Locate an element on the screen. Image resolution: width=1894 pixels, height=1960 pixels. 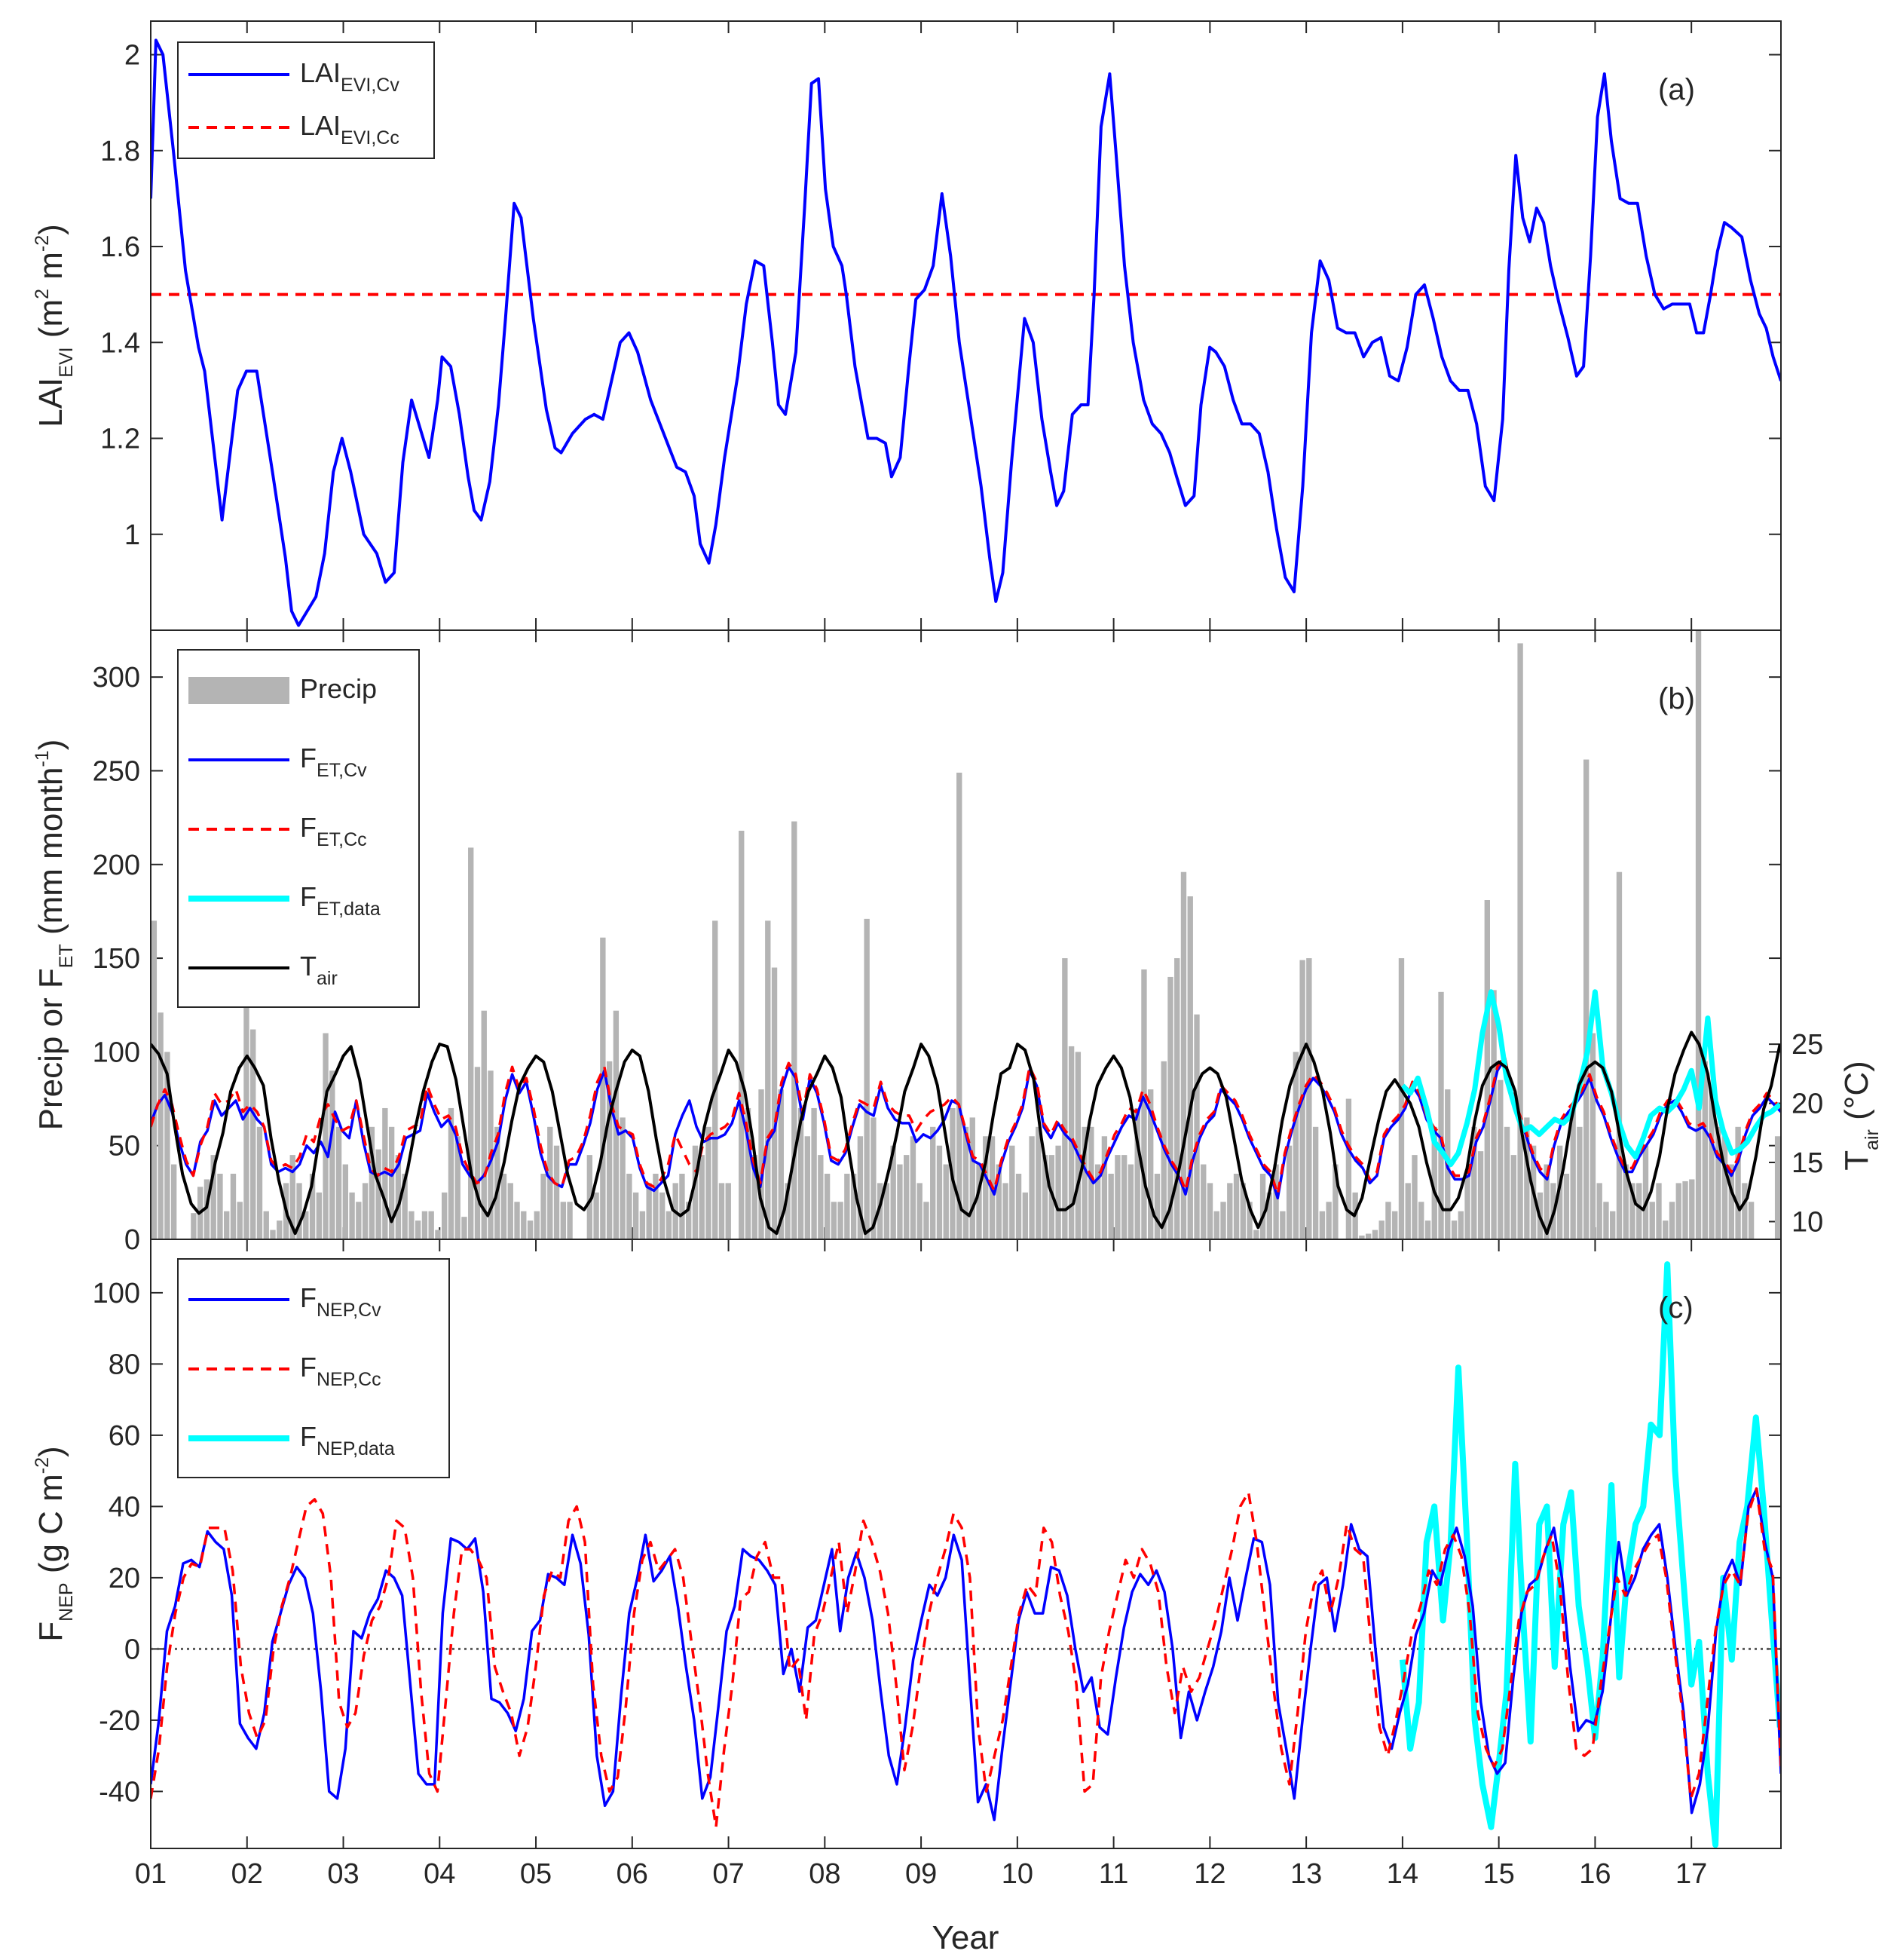
y-tick-label: 250 is located at coordinates (117, 771).